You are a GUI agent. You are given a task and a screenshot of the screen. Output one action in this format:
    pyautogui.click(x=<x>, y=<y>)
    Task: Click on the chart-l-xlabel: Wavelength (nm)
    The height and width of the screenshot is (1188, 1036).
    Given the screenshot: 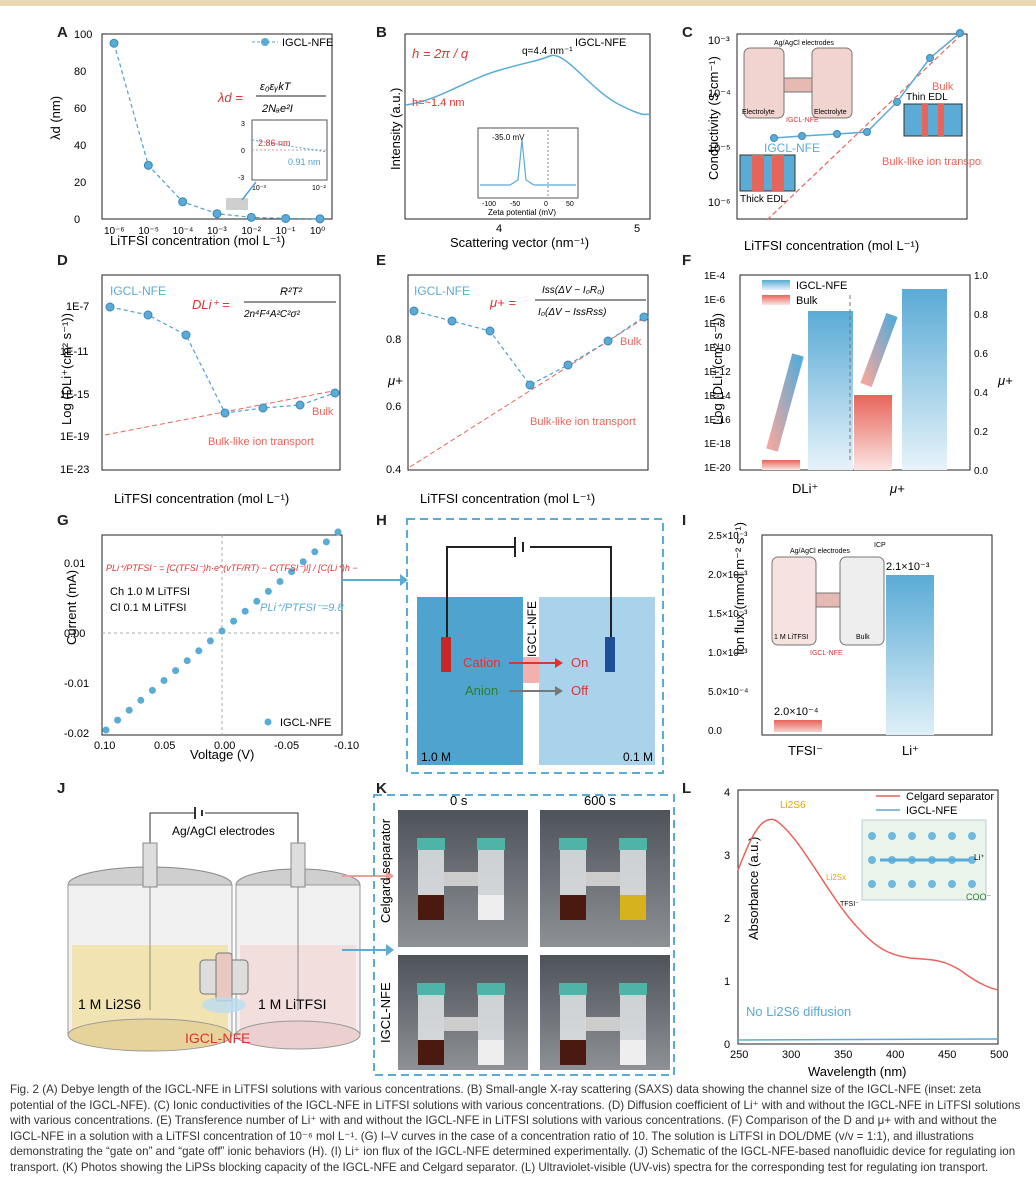 What is the action you would take?
    pyautogui.click(x=857, y=1071)
    